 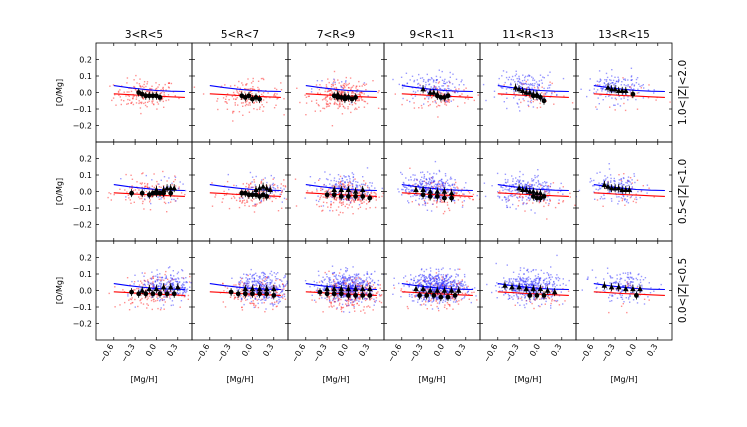 What do you see at coordinates (352, 99) in the screenshot?
I see `binned-circle` at bounding box center [352, 99].